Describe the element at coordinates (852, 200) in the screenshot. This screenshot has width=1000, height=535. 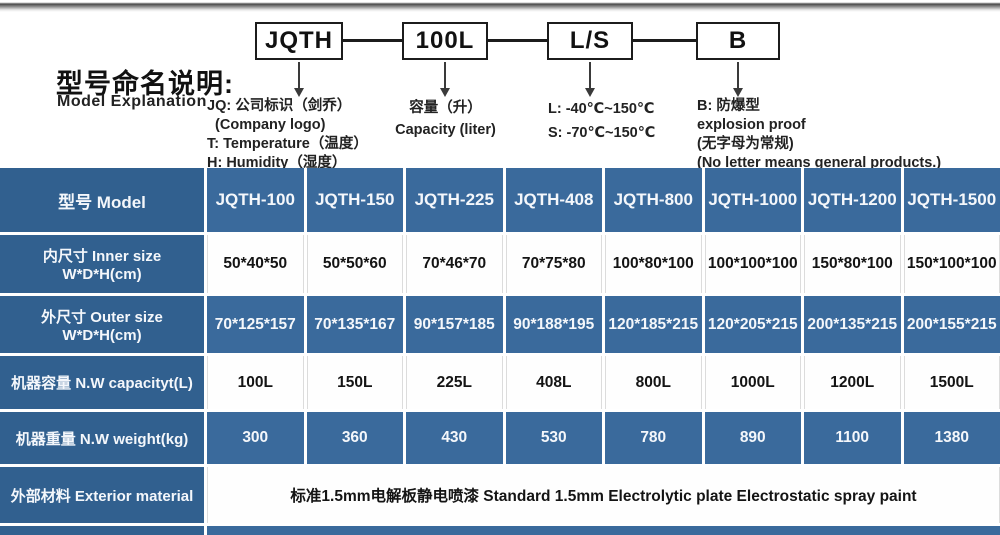
I see `table-header-model-cell: JQTH-1200` at that location.